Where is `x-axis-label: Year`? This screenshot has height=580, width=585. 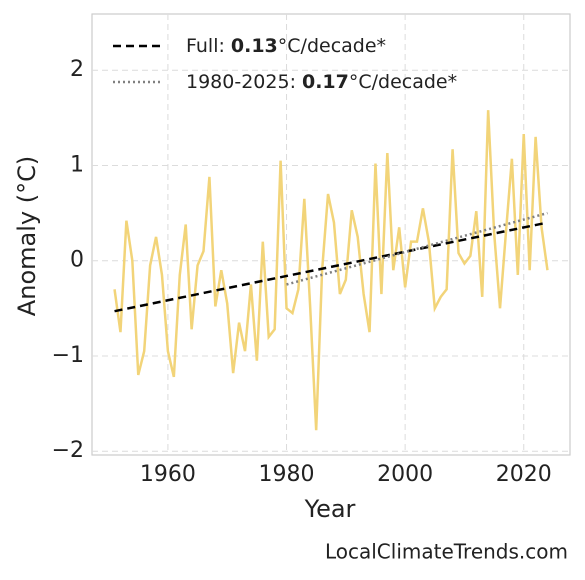
x-axis-label: Year is located at coordinates (330, 509).